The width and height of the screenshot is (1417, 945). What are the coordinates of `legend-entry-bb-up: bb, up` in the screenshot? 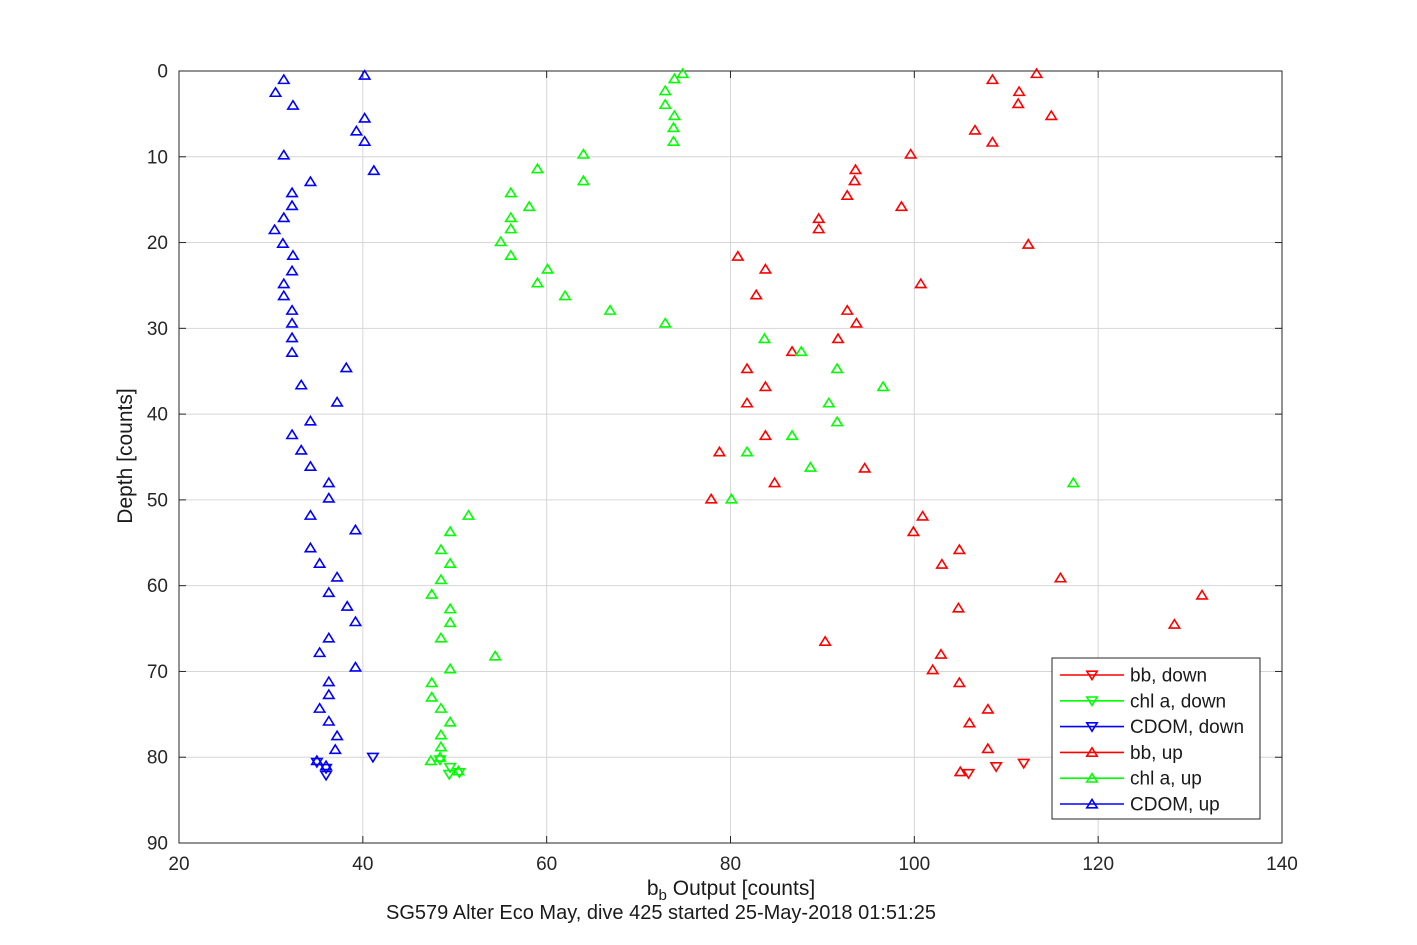 It's located at (1121, 753).